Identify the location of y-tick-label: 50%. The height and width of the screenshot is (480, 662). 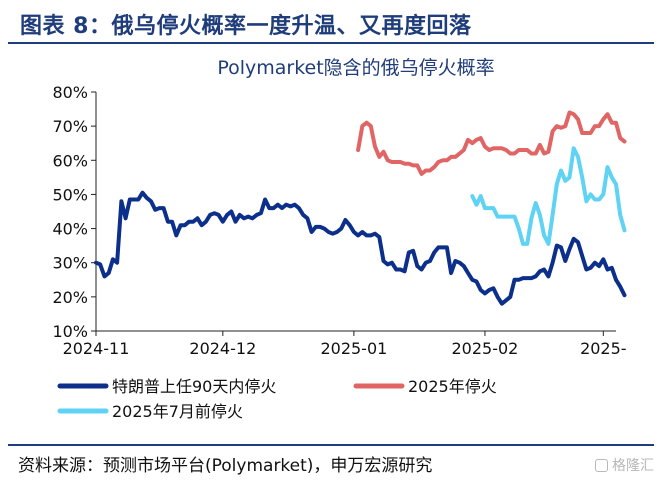
(70, 194).